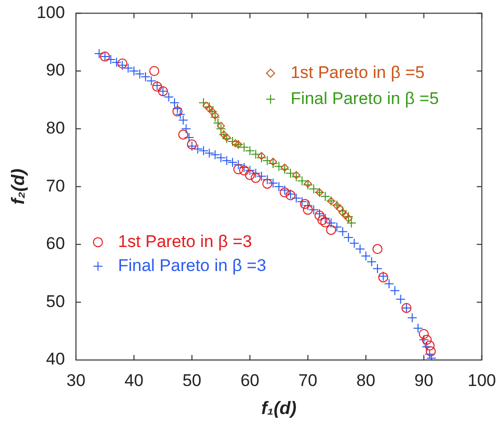 The width and height of the screenshot is (499, 426). What do you see at coordinates (366, 380) in the screenshot?
I see `x-tick-label: 80` at bounding box center [366, 380].